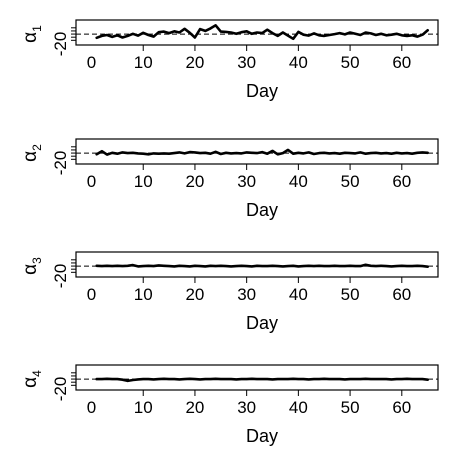 The height and width of the screenshot is (455, 454). I want to click on y-axis-label-subscript: 2, so click(37, 147).